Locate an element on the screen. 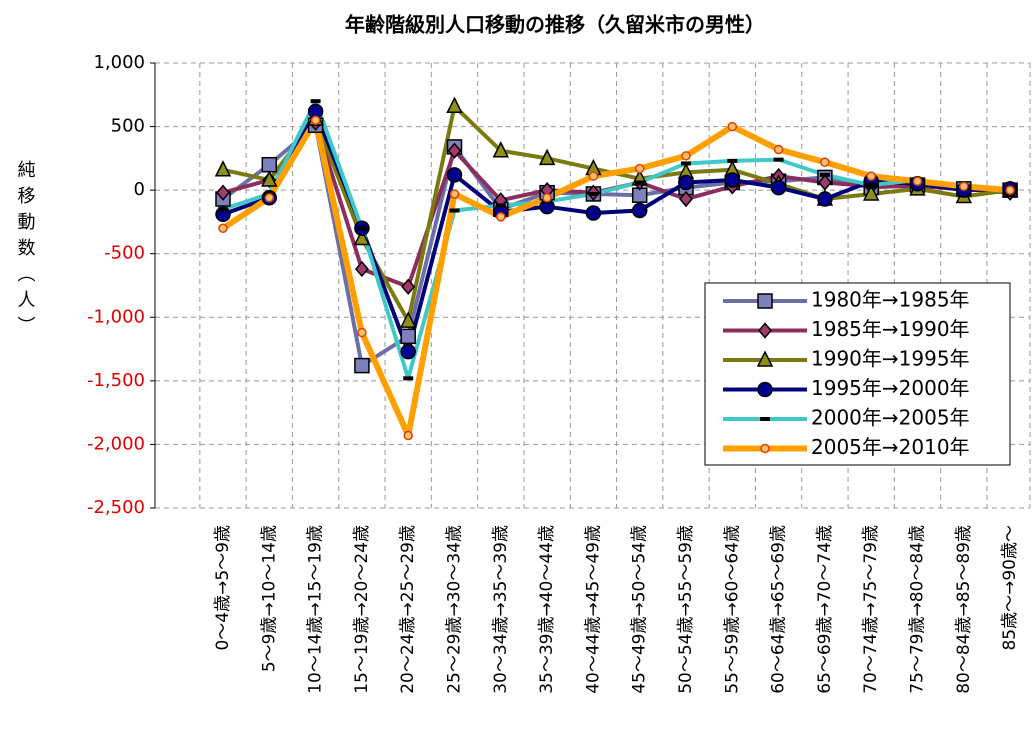  legend-box is located at coordinates (857, 374).